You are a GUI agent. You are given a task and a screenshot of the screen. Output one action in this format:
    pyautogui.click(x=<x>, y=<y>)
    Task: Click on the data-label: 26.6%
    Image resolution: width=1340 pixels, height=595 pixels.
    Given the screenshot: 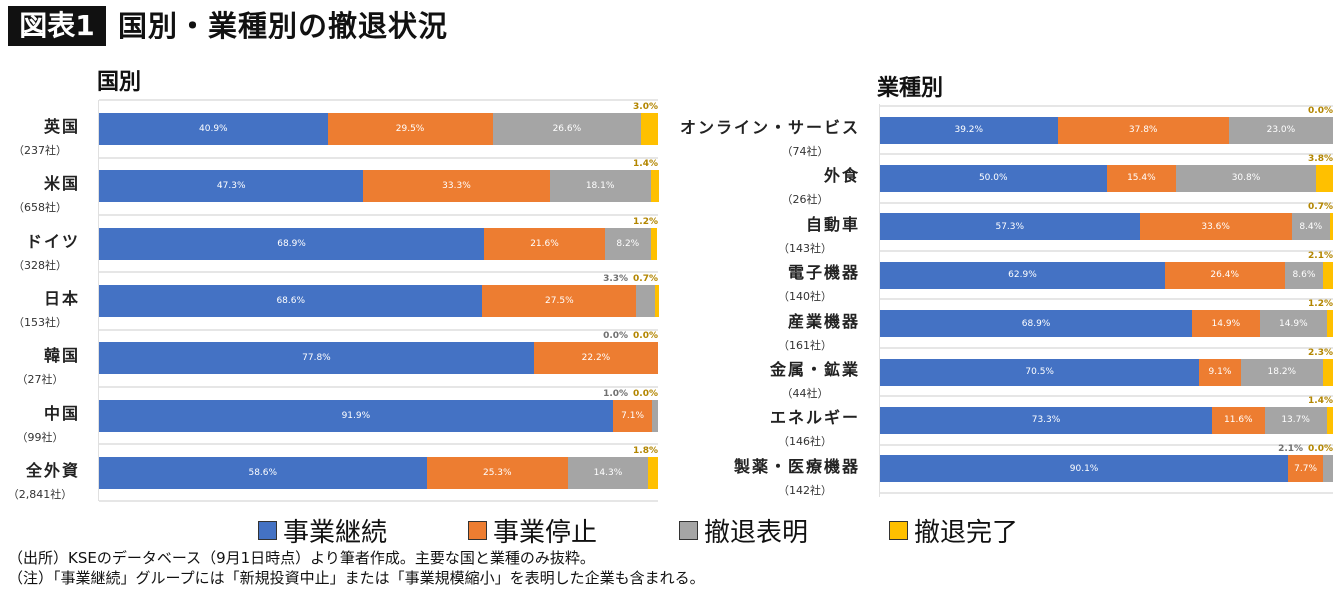 What is the action you would take?
    pyautogui.click(x=567, y=129)
    